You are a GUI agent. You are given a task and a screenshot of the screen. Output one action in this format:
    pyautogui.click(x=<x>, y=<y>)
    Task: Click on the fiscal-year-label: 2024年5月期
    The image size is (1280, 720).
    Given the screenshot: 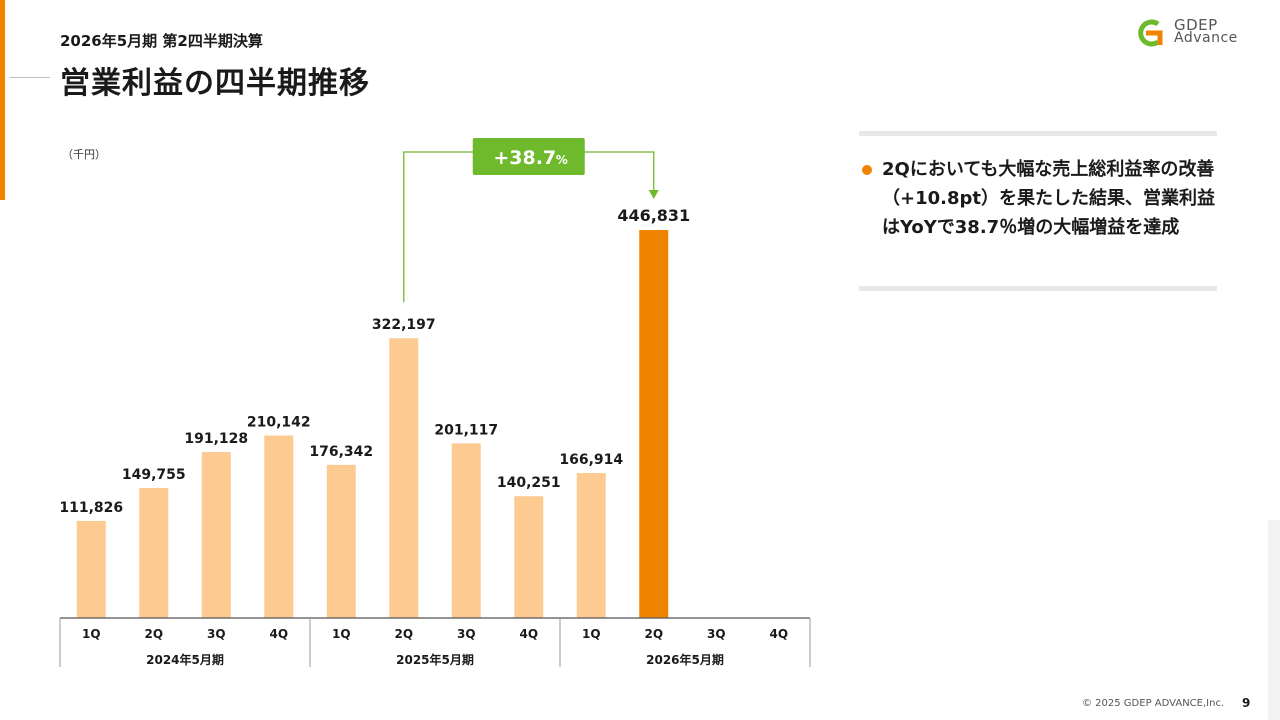 What is the action you would take?
    pyautogui.click(x=185, y=659)
    